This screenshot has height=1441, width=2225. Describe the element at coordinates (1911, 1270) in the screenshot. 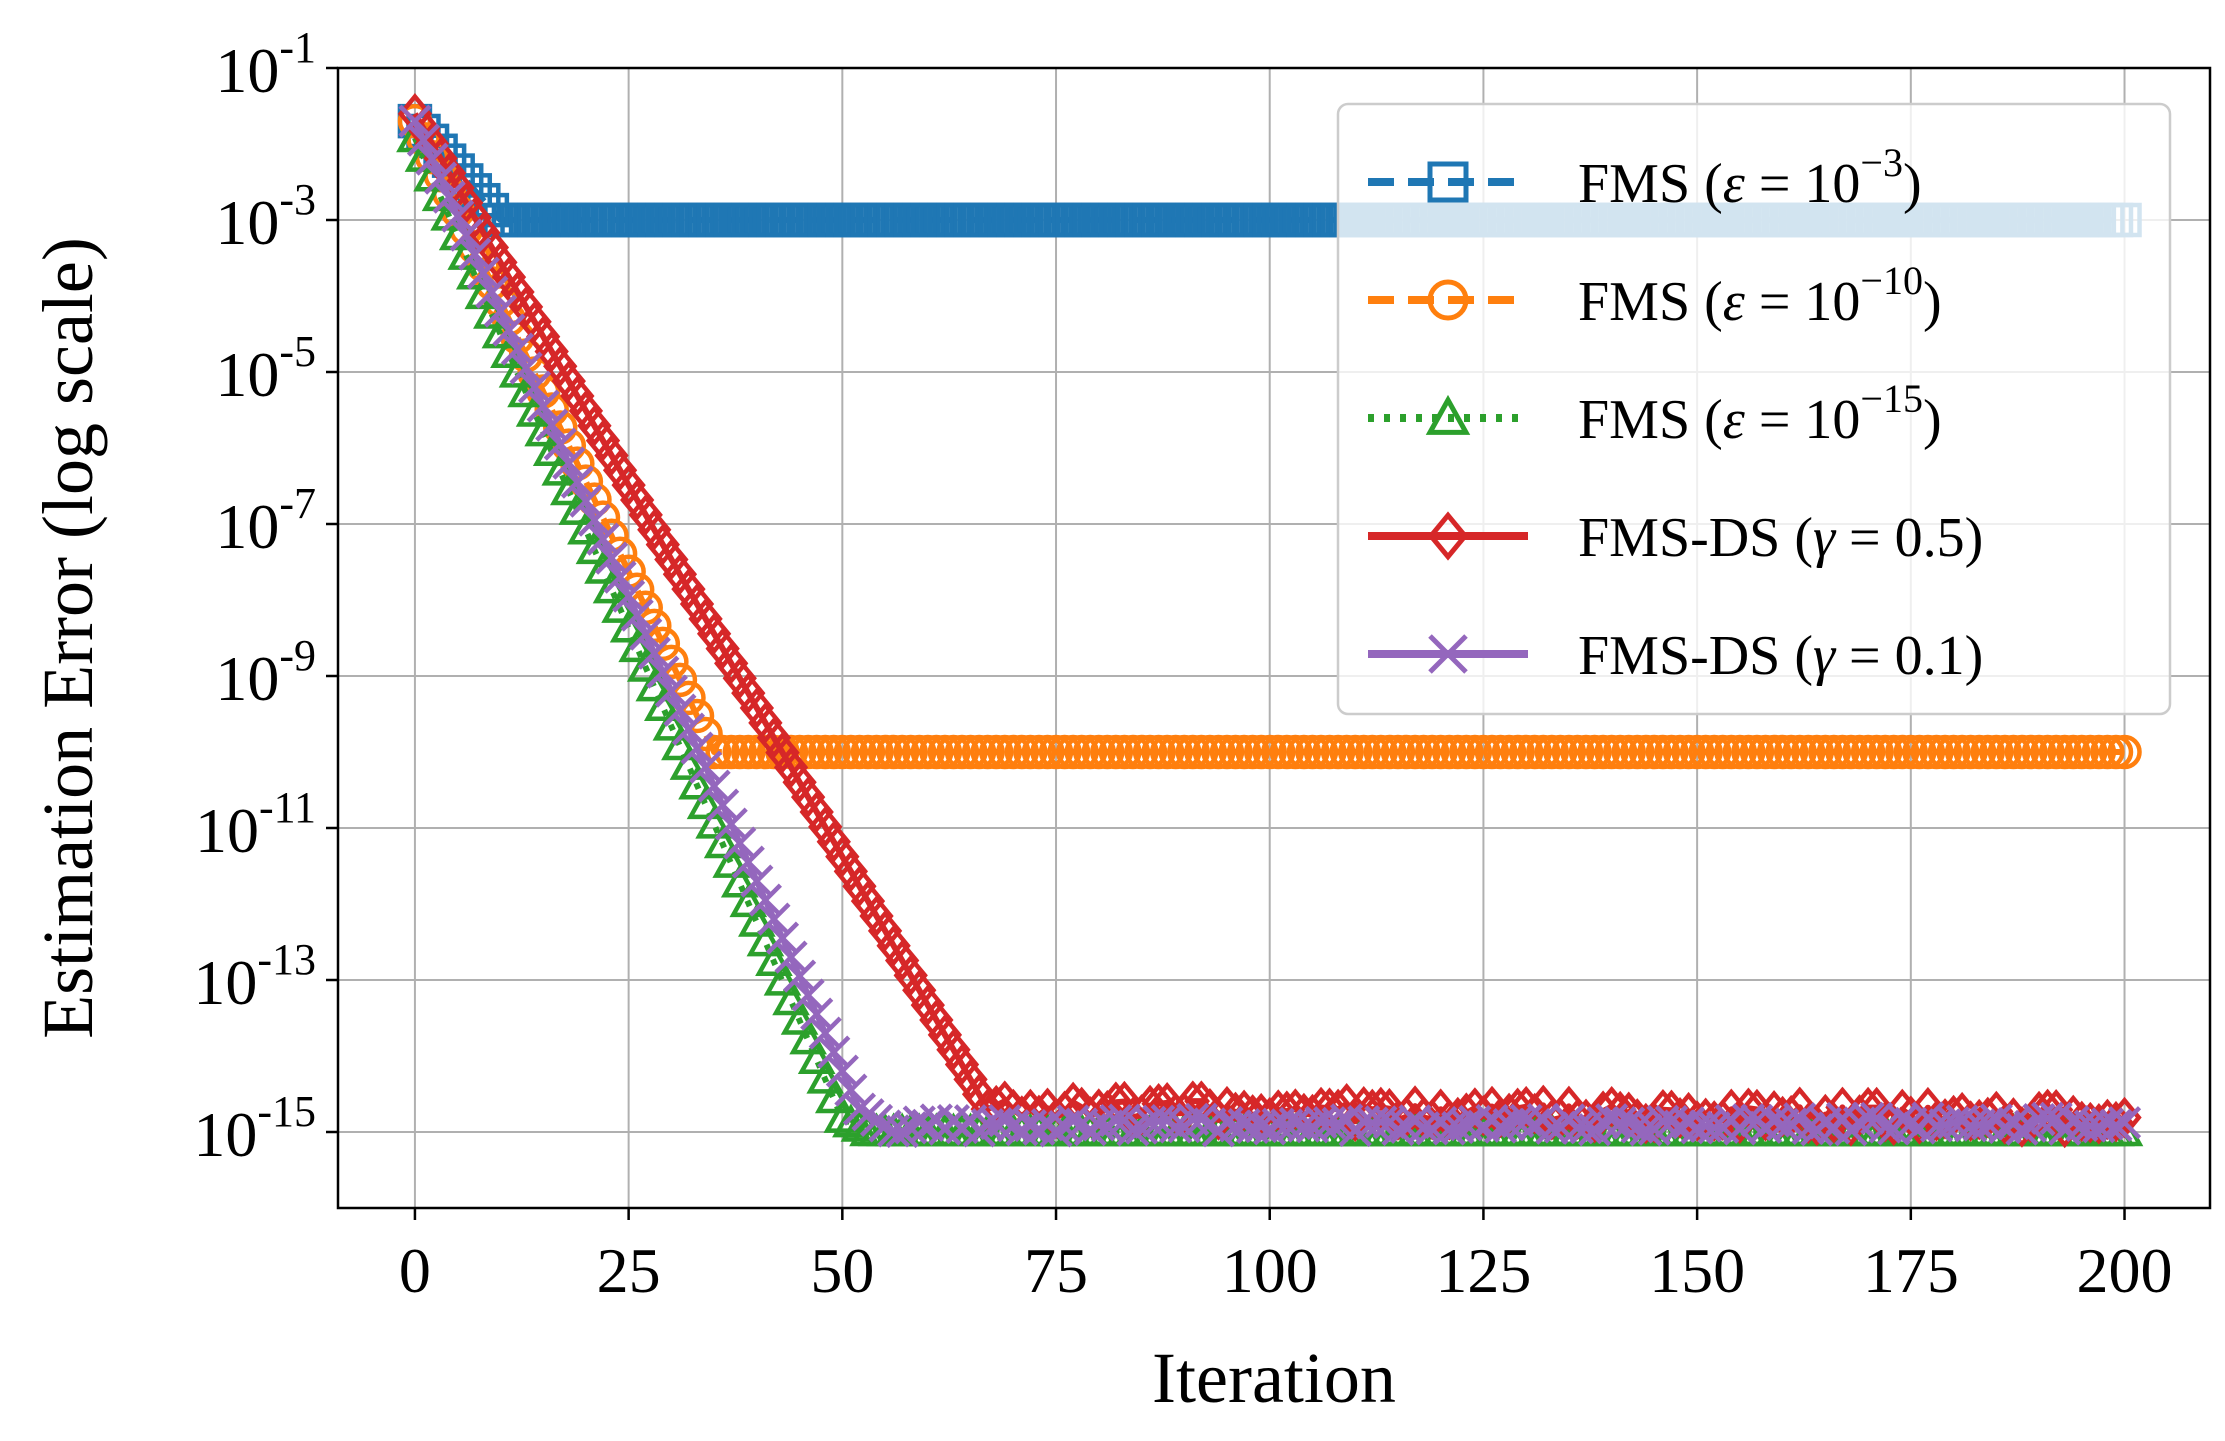

I see `x-tick-label: 175` at that location.